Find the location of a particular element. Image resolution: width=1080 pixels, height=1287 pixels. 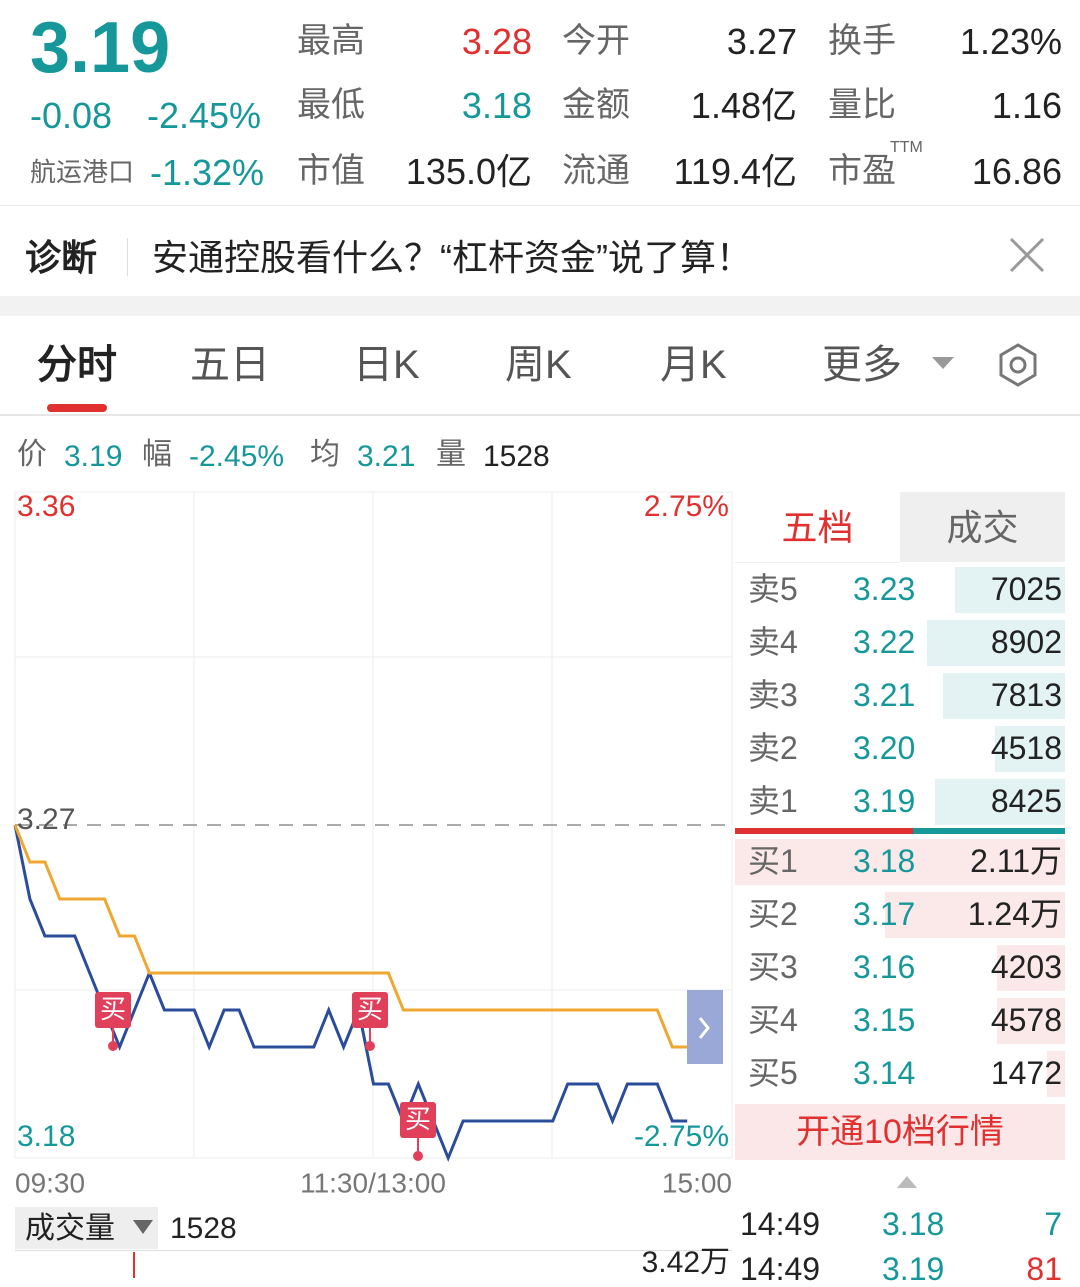

book-price: 3.16 is located at coordinates (884, 967).